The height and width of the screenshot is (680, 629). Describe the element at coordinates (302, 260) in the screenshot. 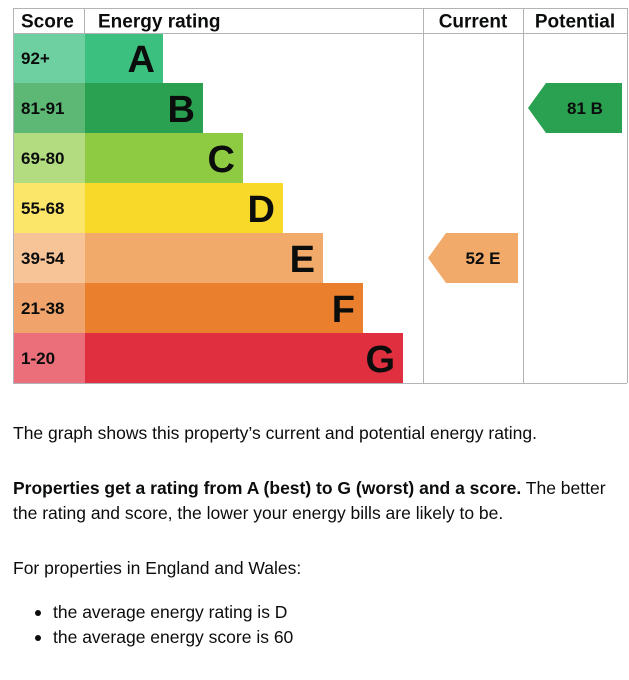

I see `rating-letter-e: E` at that location.